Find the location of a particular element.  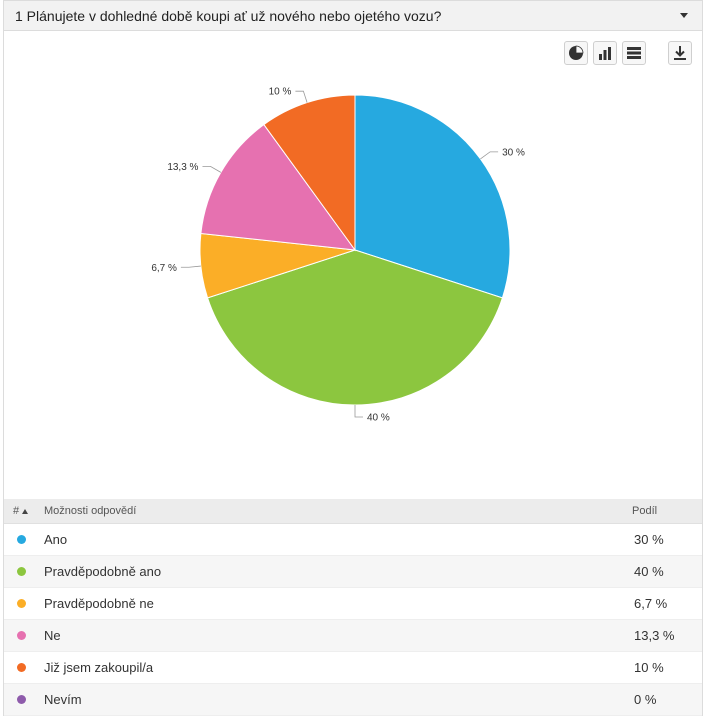

slice-data-label: 13,3 % is located at coordinates (182, 167).